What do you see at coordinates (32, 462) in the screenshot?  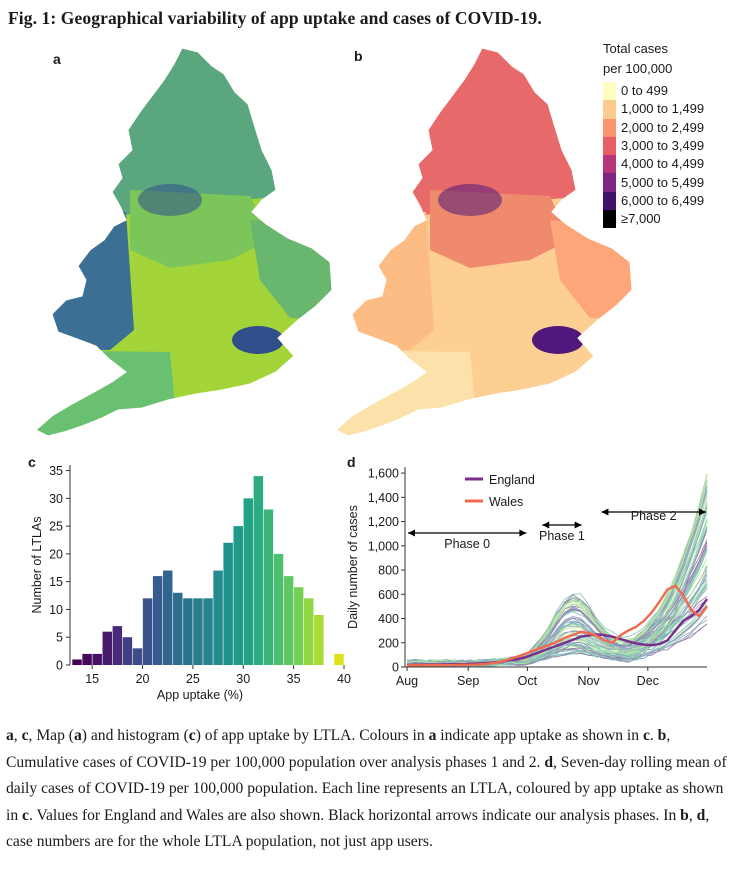 I see `panel-label-c: c` at bounding box center [32, 462].